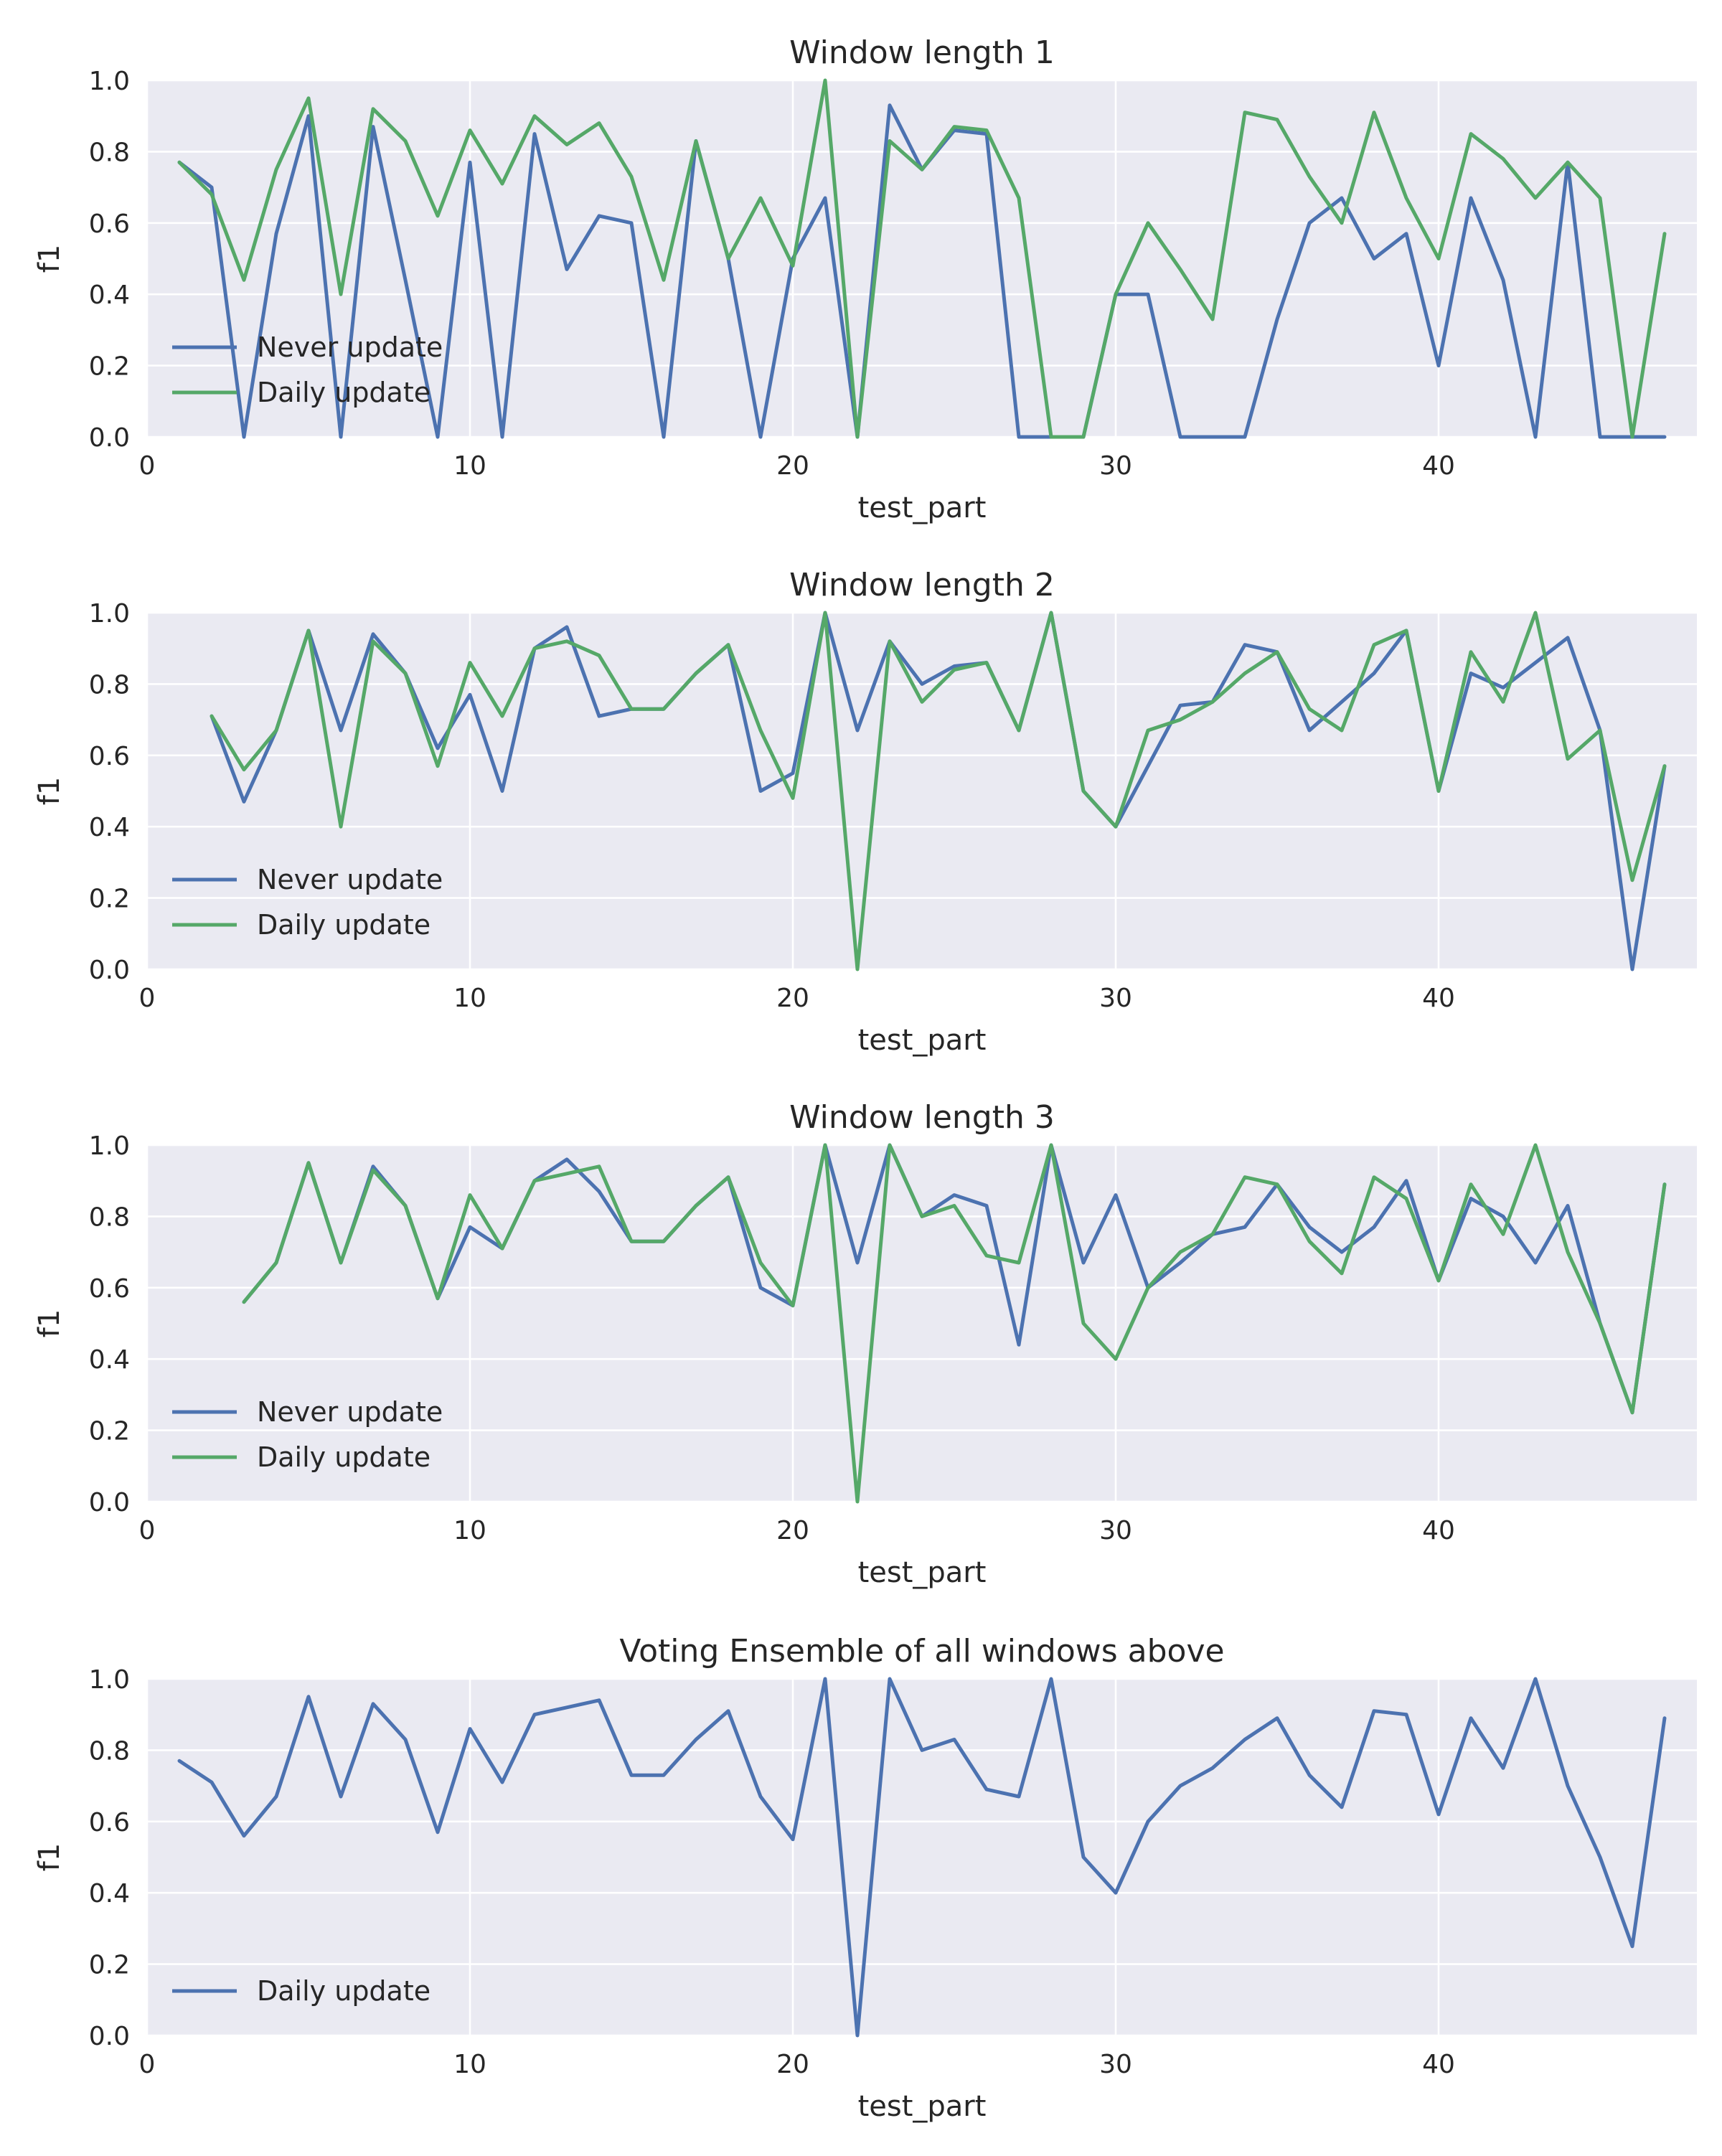  I want to click on chart-title: Window length 3, so click(922, 1118).